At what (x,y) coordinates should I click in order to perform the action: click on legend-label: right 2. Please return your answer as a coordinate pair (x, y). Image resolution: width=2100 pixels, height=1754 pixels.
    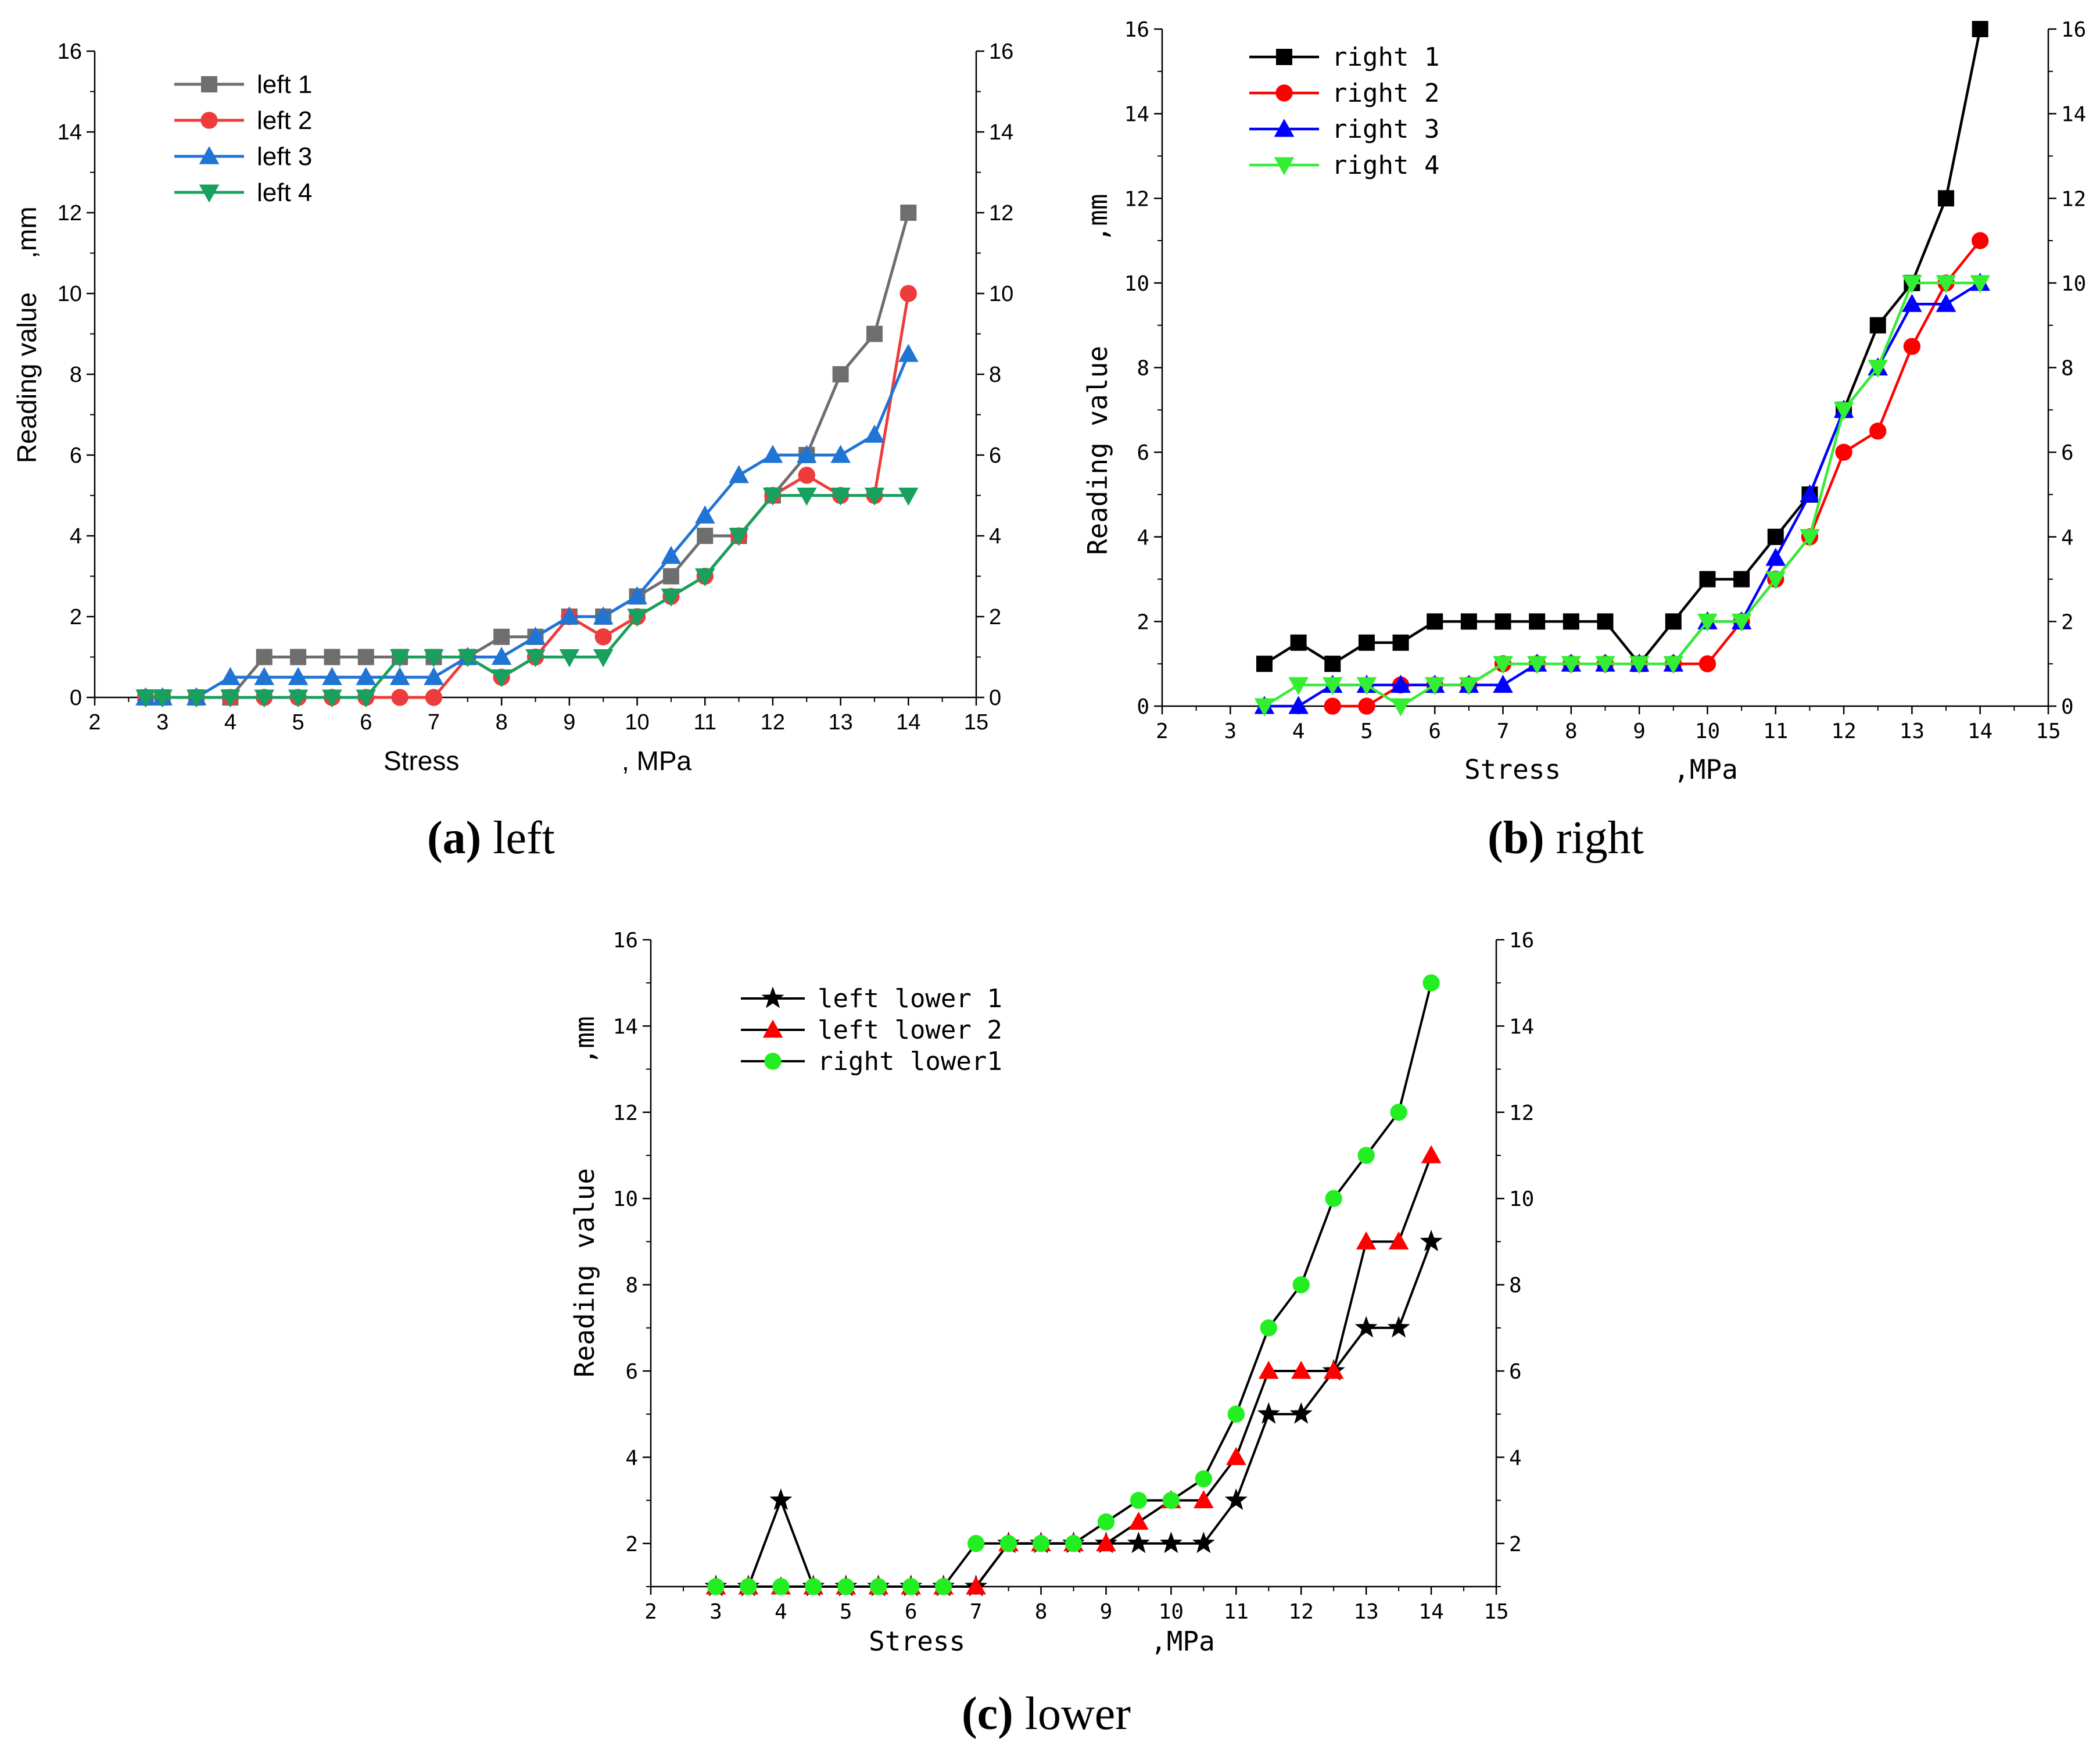
    Looking at the image, I should click on (1385, 93).